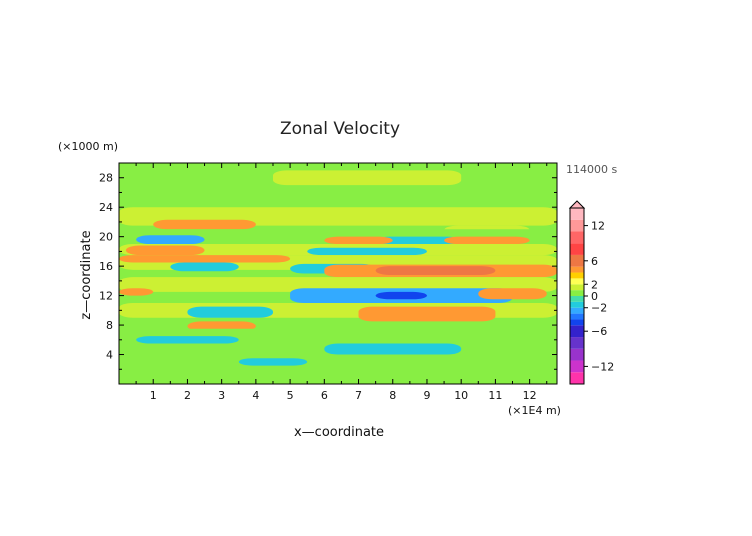 This screenshot has width=752, height=536. Describe the element at coordinates (602, 366) in the screenshot. I see `colorbar-tick-label-6: −12` at that location.